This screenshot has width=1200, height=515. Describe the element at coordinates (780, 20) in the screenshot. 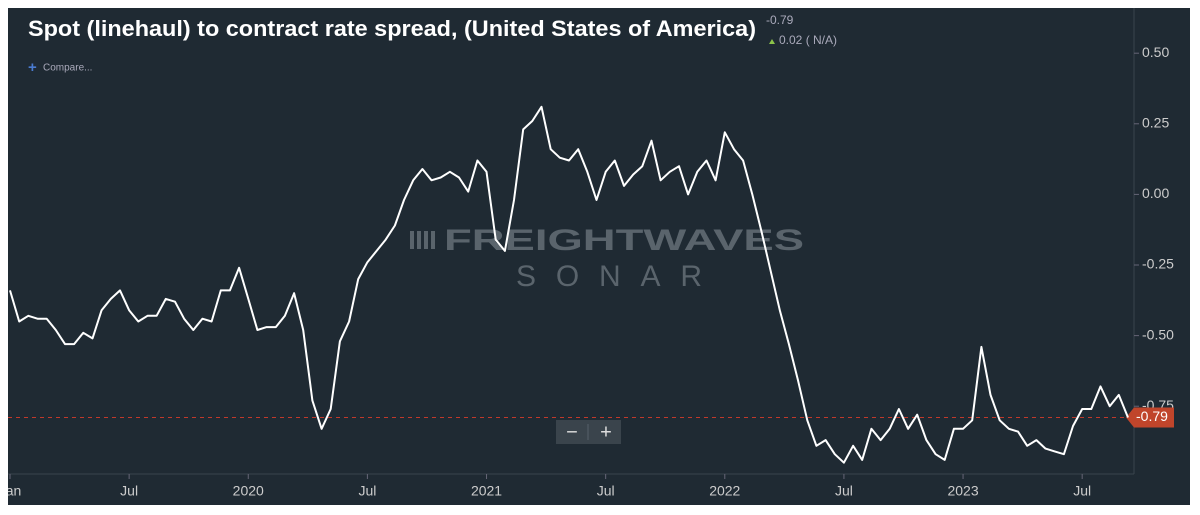

I see `header-value: -0.79` at that location.